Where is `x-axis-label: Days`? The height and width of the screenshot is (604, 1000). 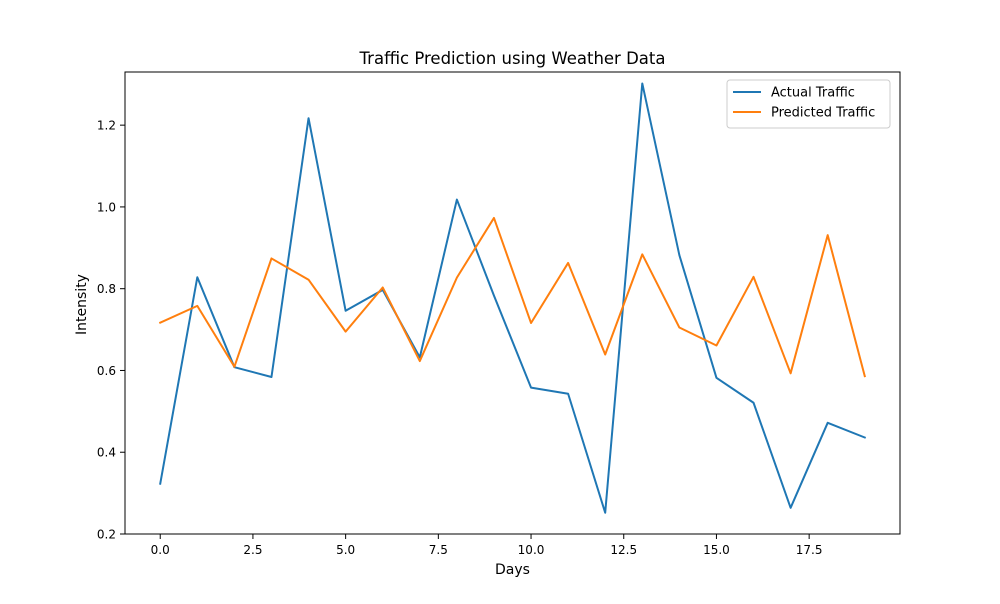 x-axis-label: Days is located at coordinates (512, 570).